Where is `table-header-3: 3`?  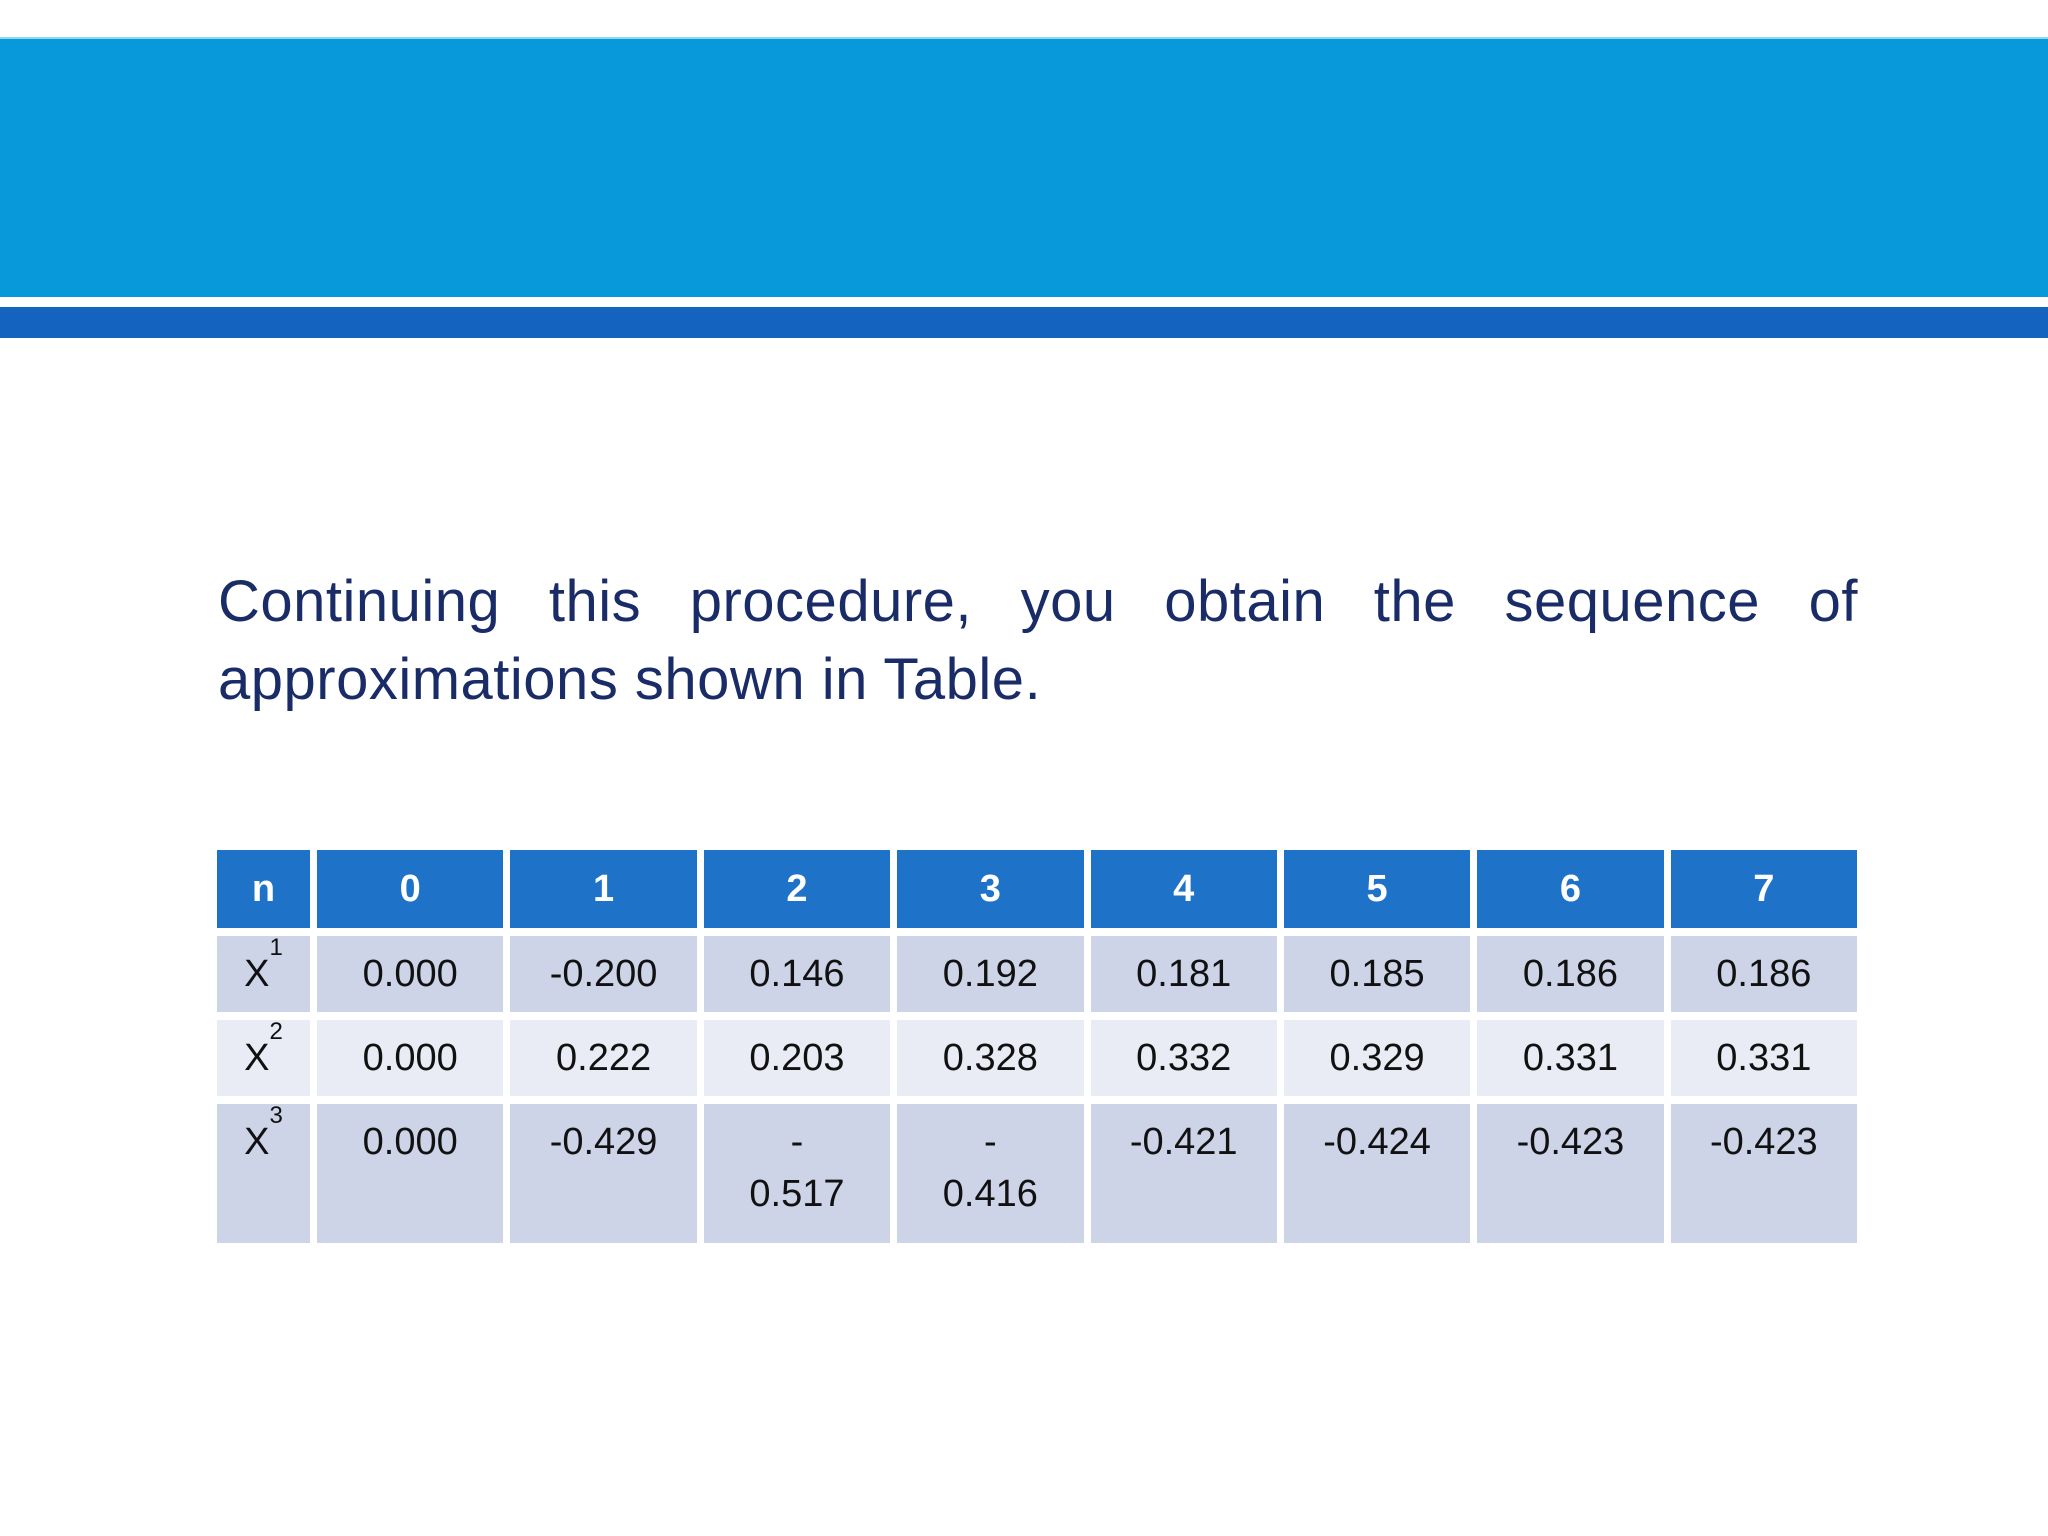 table-header-3: 3 is located at coordinates (990, 889).